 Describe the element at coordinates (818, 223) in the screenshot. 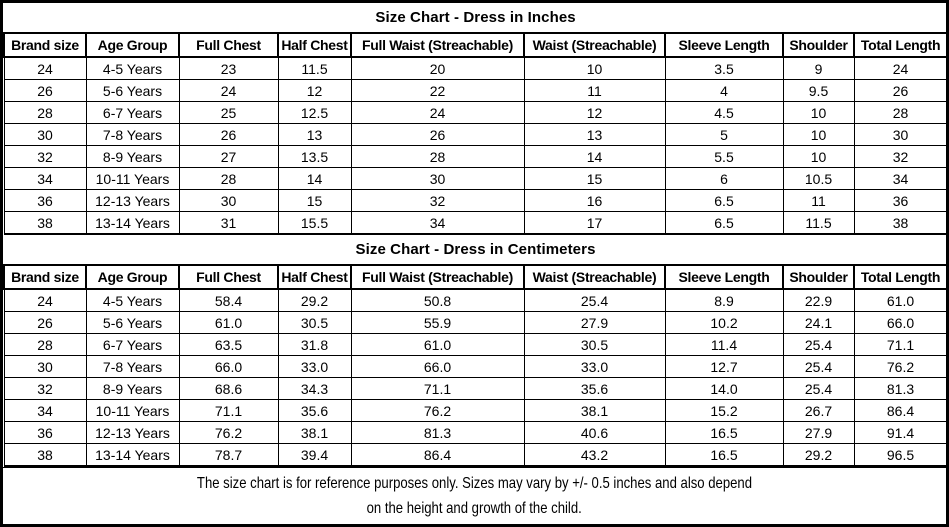

I see `table-cell: 11.5` at that location.